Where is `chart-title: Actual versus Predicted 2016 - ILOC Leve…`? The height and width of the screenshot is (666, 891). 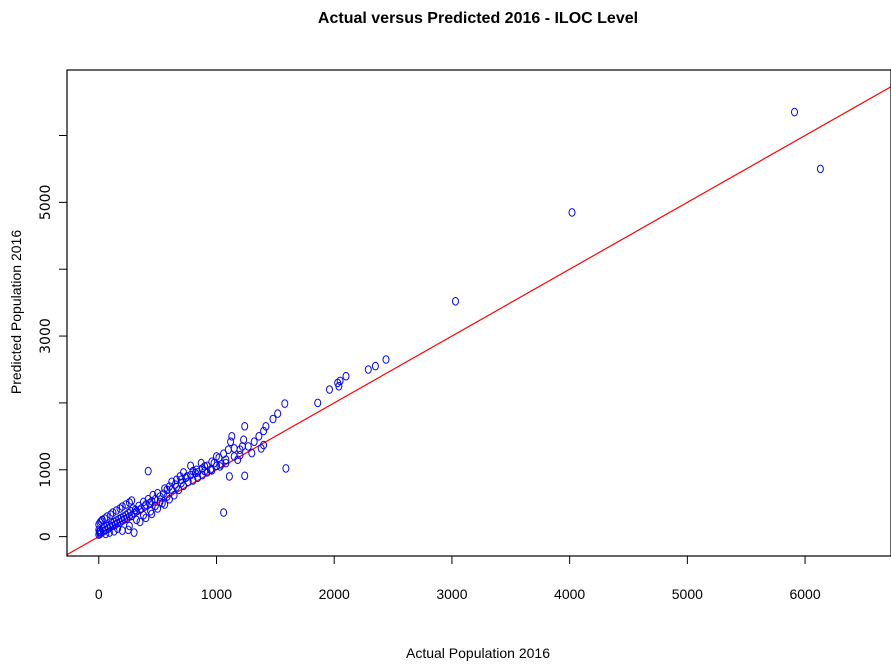
chart-title: Actual versus Predicted 2016 - ILOC Leve… is located at coordinates (478, 18).